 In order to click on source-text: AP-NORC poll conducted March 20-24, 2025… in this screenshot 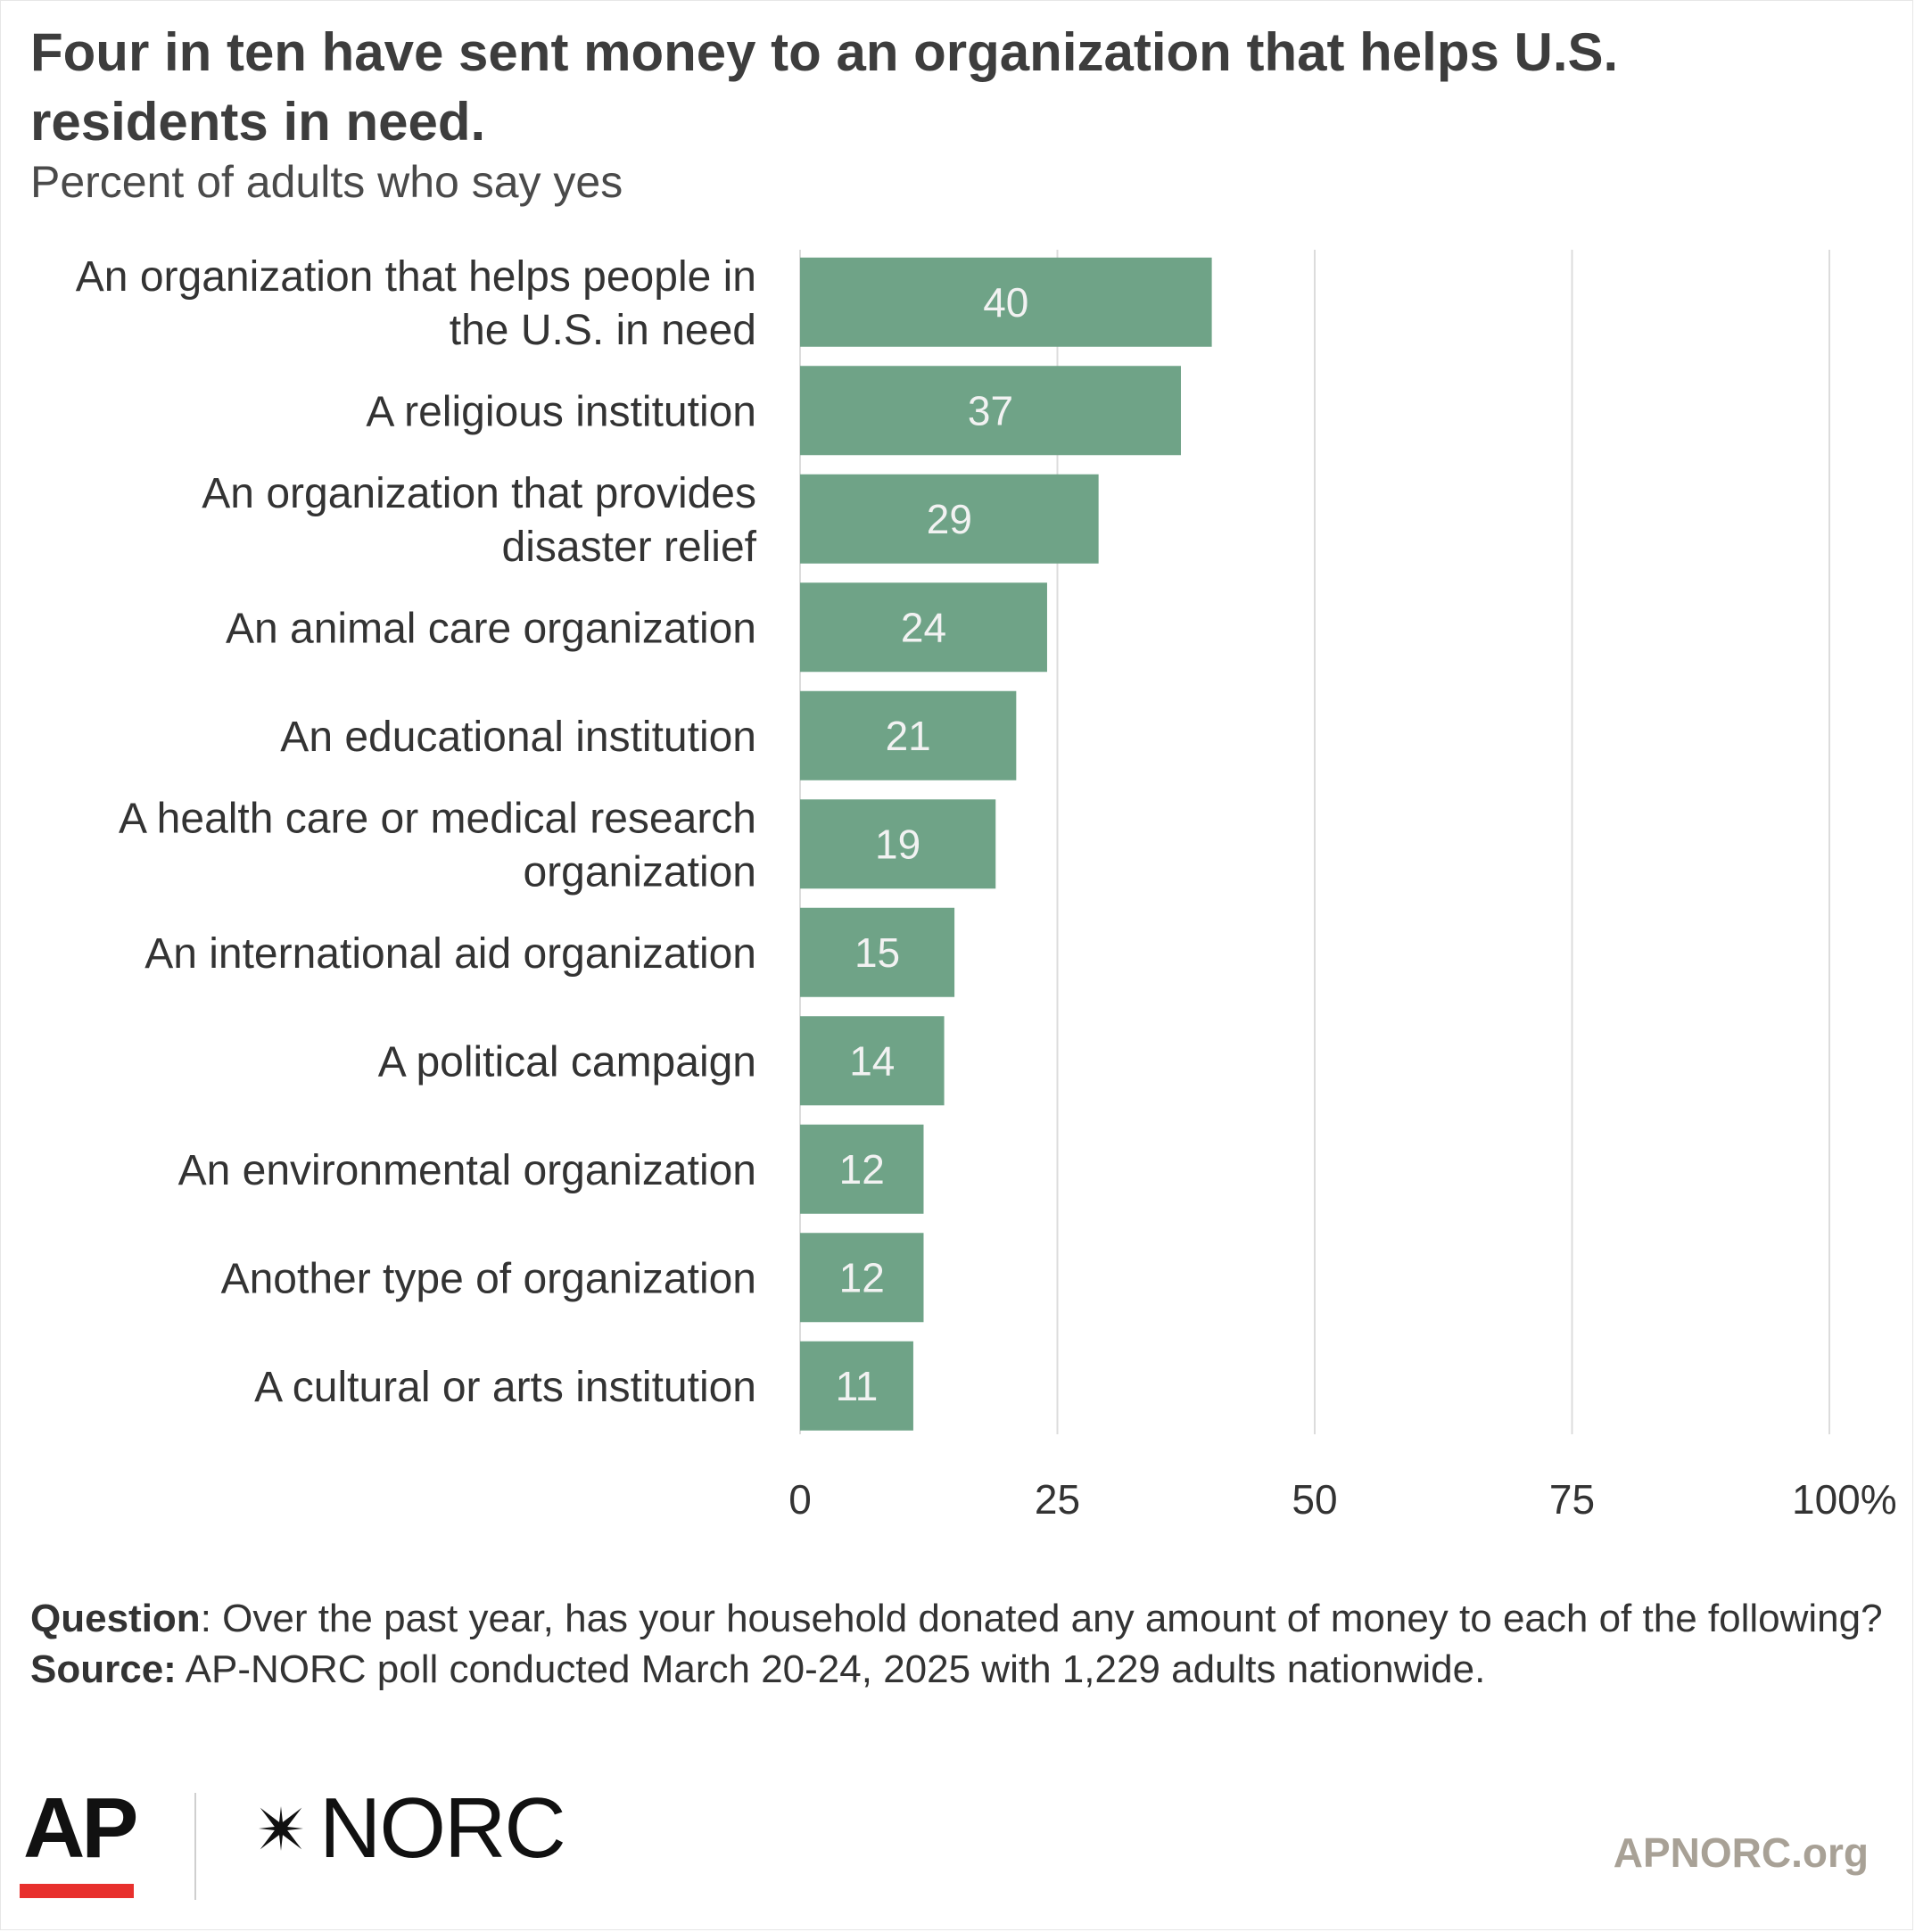, I will do `click(831, 1669)`.